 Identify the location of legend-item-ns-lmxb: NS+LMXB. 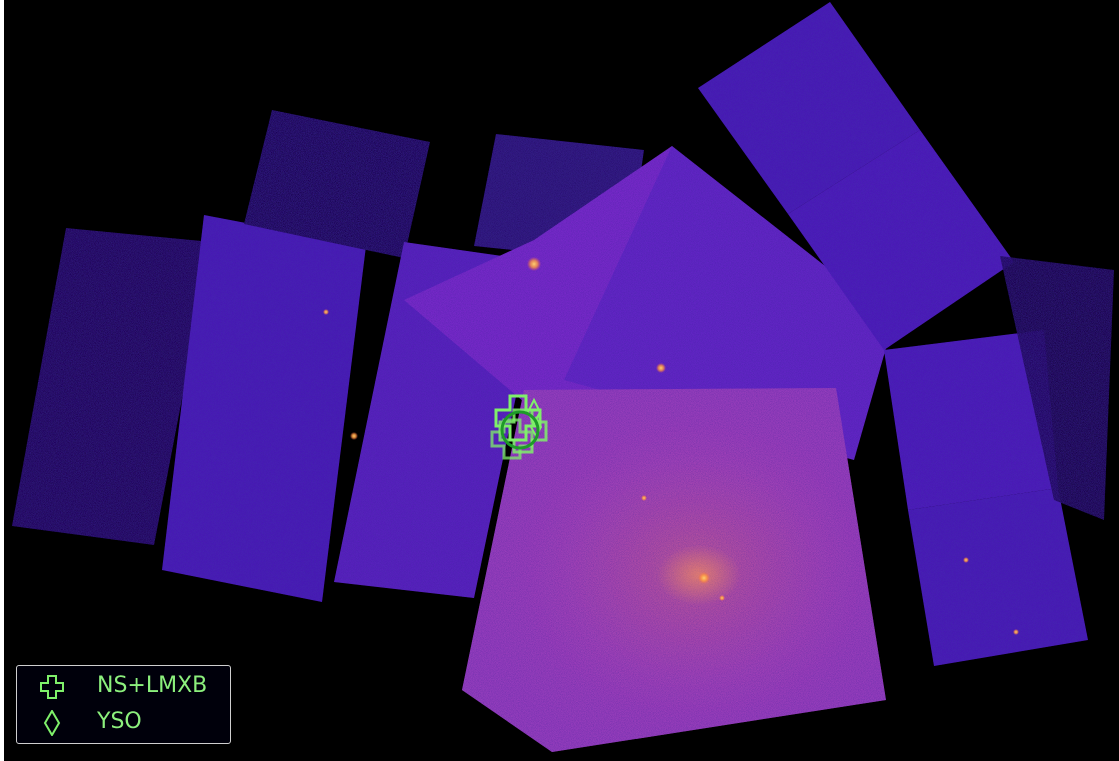
(123, 686).